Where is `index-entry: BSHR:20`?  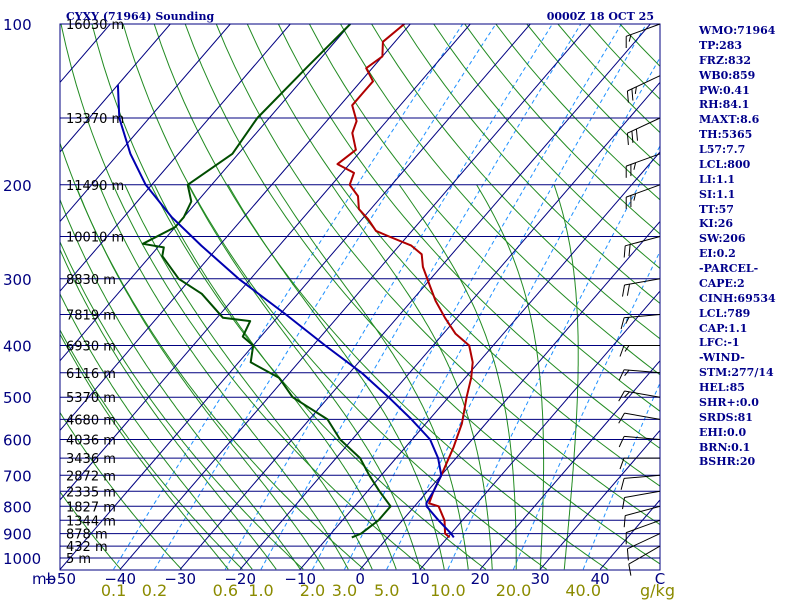
index-entry: BSHR:20 is located at coordinates (727, 462).